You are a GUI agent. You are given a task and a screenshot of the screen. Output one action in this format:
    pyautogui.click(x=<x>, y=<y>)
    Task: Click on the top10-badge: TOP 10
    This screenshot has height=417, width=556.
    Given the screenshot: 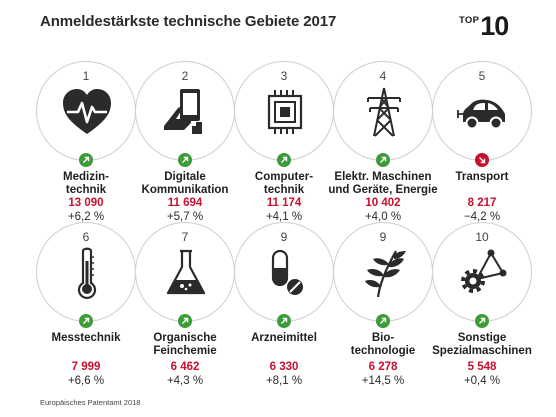 What is the action you would take?
    pyautogui.click(x=483, y=25)
    